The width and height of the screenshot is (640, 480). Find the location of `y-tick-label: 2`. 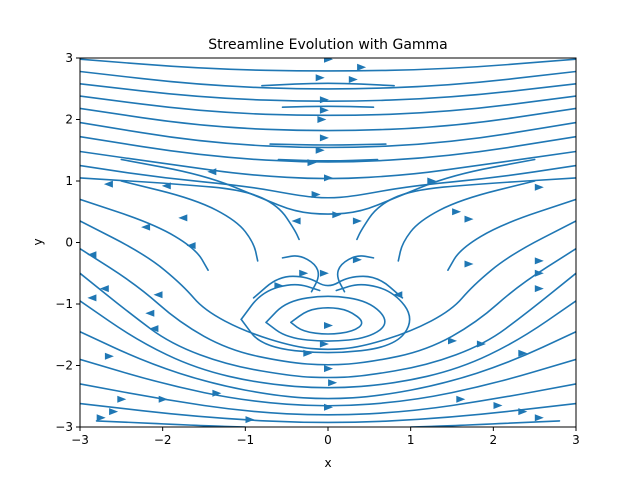

y-tick-label: 2 is located at coordinates (69, 120).